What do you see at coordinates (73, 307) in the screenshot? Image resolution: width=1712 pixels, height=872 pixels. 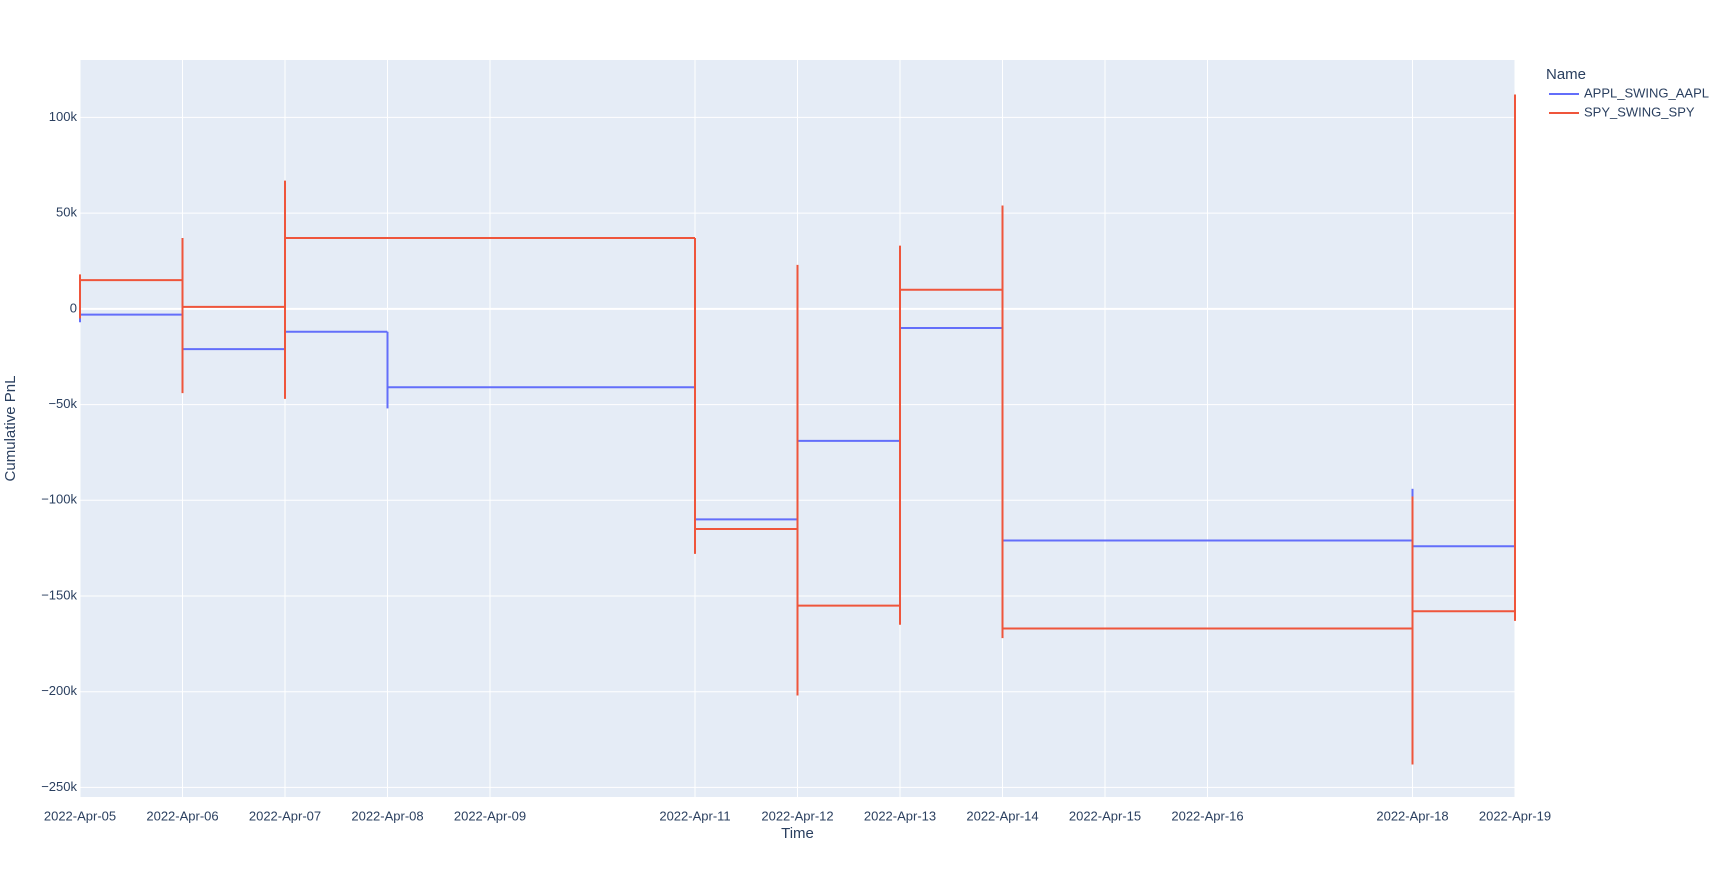 I see `y-tick-label: 0` at bounding box center [73, 307].